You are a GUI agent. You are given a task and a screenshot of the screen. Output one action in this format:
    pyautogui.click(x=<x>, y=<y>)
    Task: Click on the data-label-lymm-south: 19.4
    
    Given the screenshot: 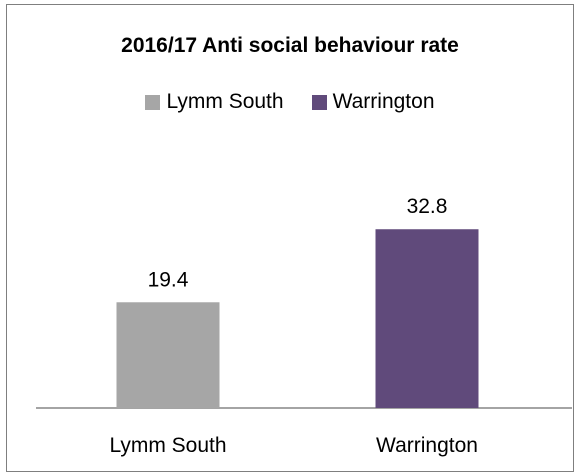 What is the action you would take?
    pyautogui.click(x=168, y=279)
    